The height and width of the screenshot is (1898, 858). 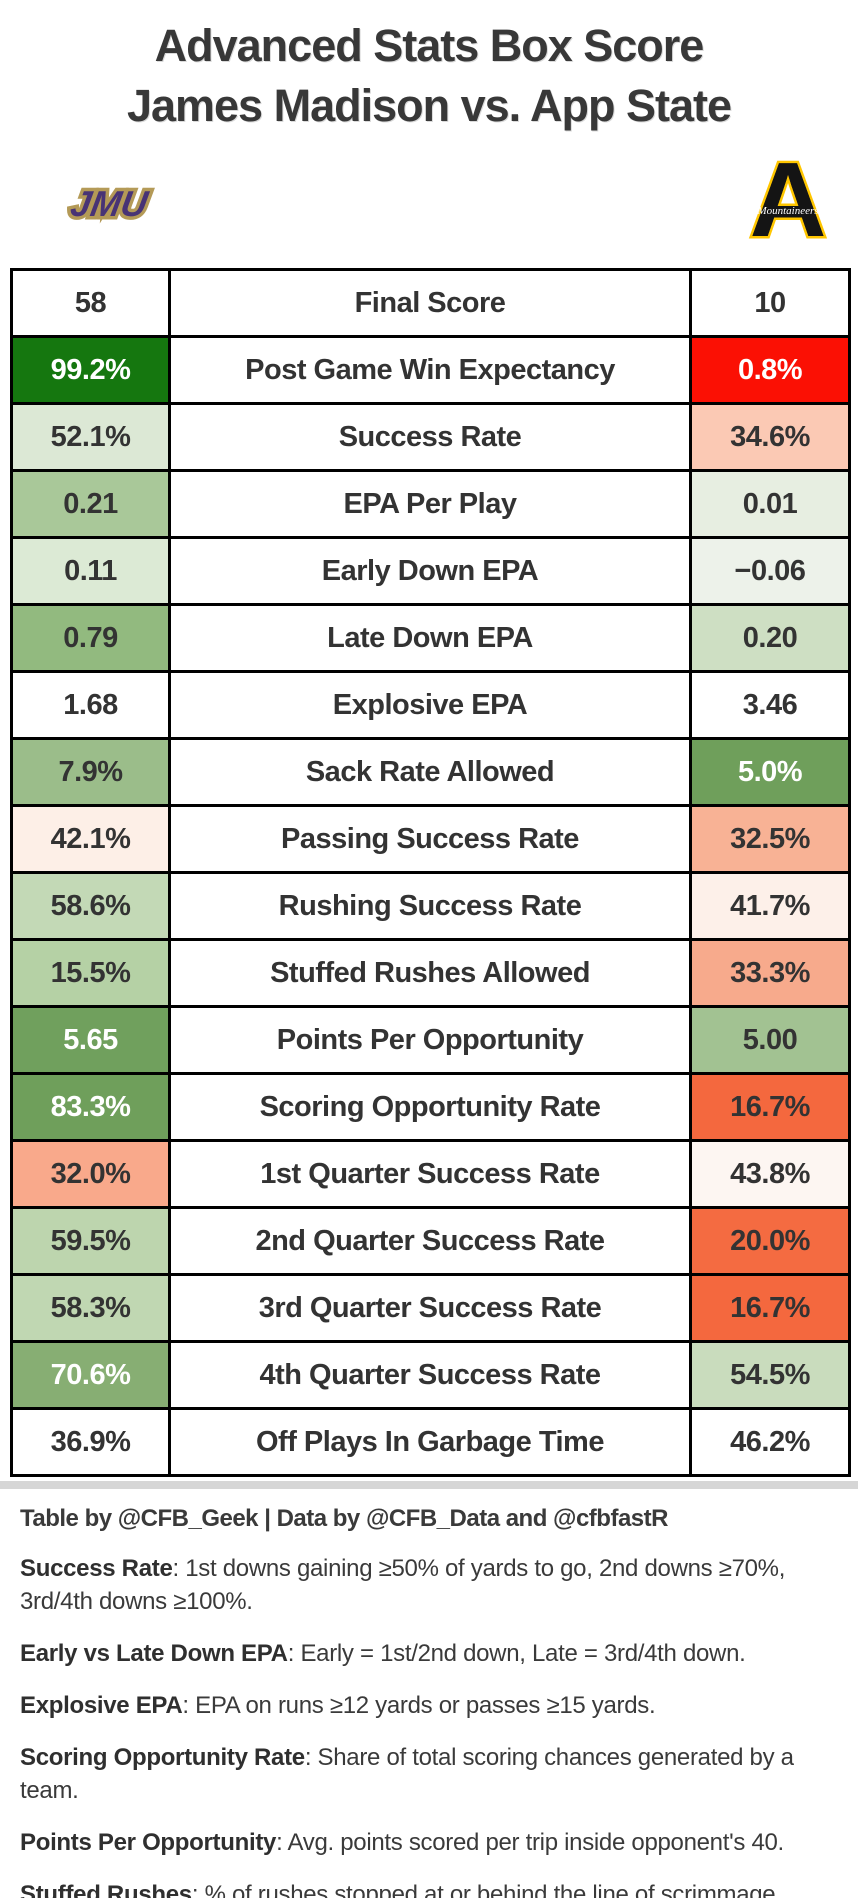 I want to click on metric-label-cell: Late Down EPA, so click(x=430, y=638).